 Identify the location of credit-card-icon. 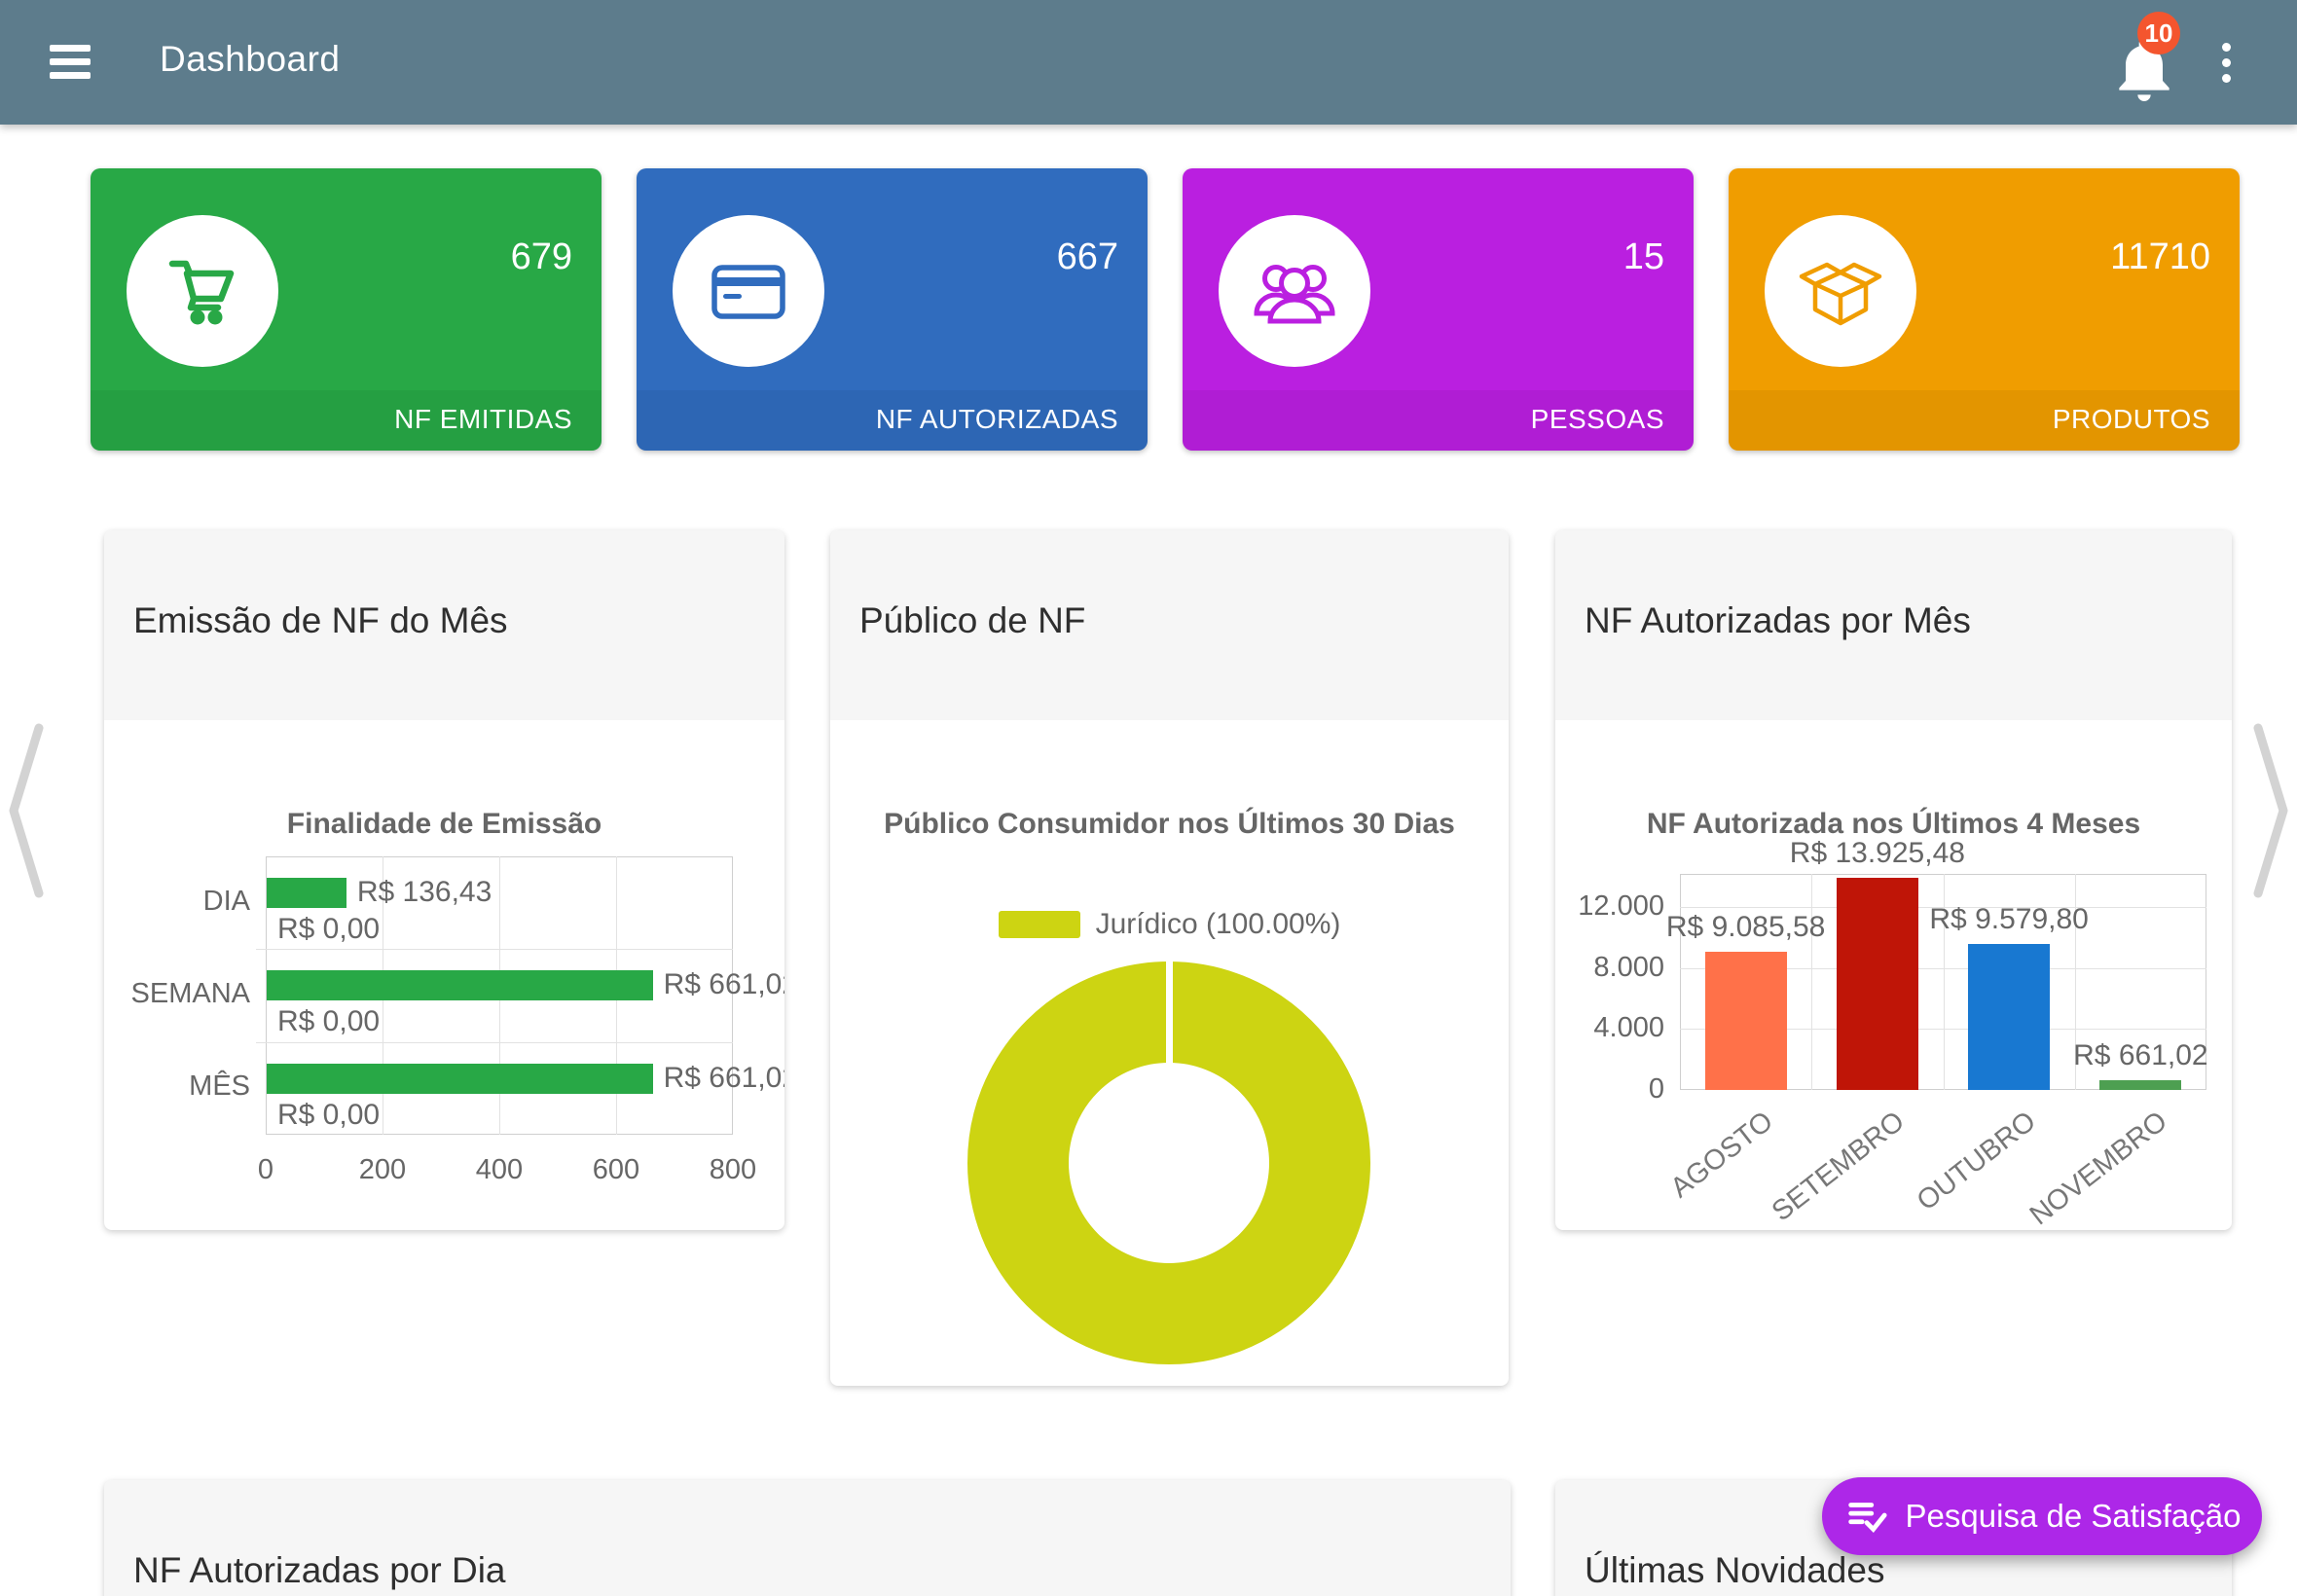
(748, 292).